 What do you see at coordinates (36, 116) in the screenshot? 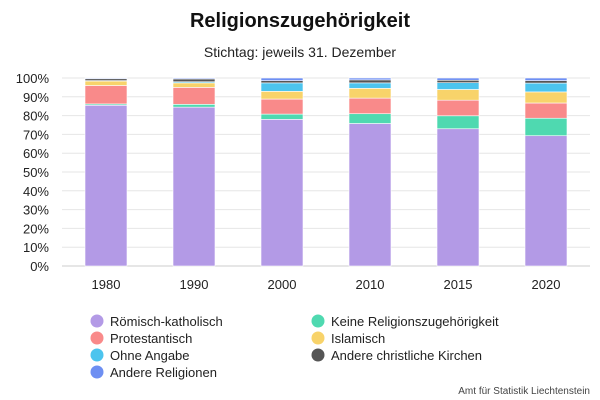
I see `y-tick-label: 80%` at bounding box center [36, 116].